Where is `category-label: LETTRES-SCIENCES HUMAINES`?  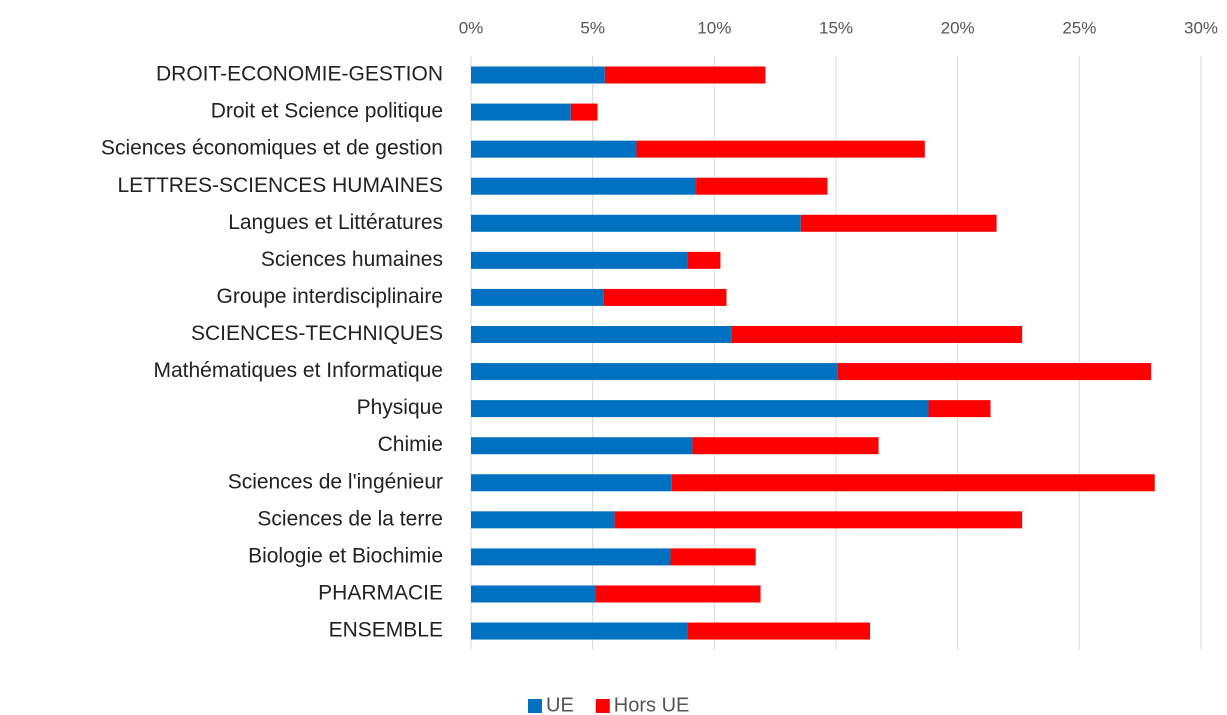 category-label: LETTRES-SCIENCES HUMAINES is located at coordinates (280, 185).